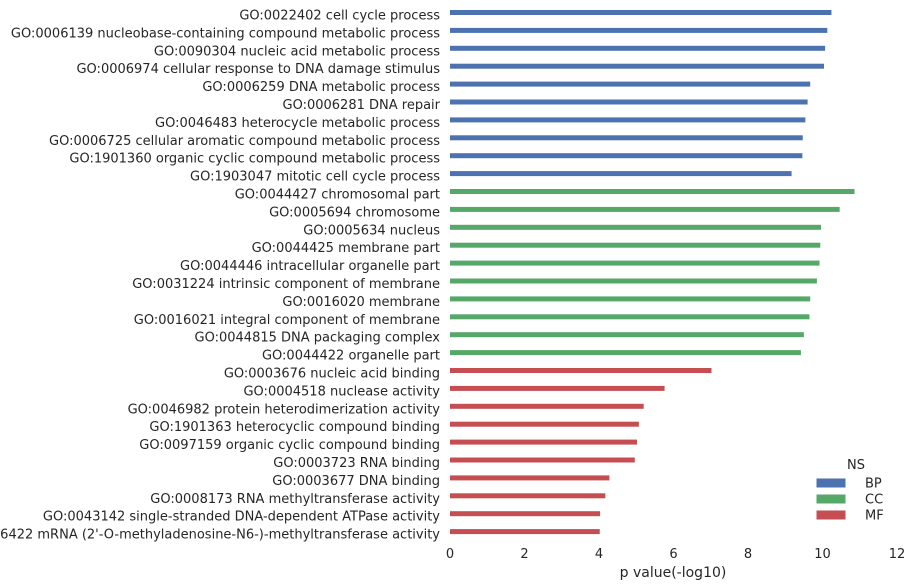 Image resolution: width=910 pixels, height=587 pixels. Describe the element at coordinates (856, 465) in the screenshot. I see `legend-title: NS` at that location.